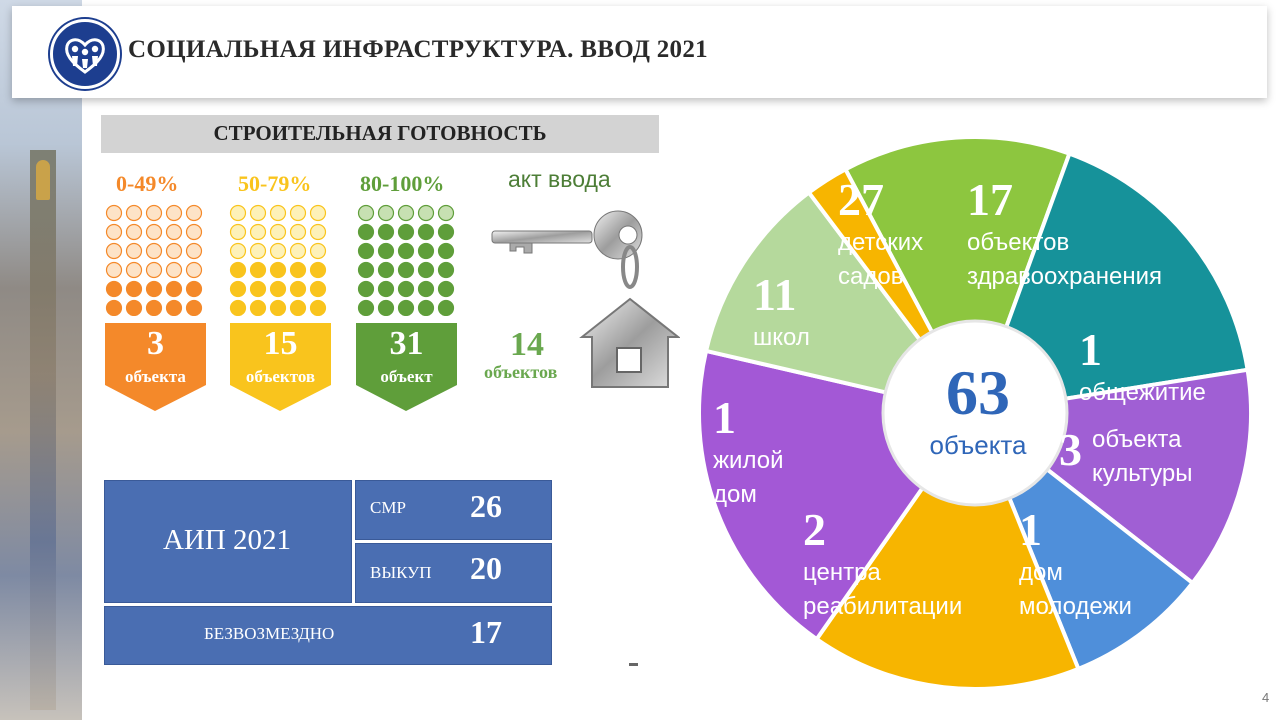 Image resolution: width=1280 pixels, height=720 pixels. I want to click on pie-total-unit: объекта, so click(978, 445).